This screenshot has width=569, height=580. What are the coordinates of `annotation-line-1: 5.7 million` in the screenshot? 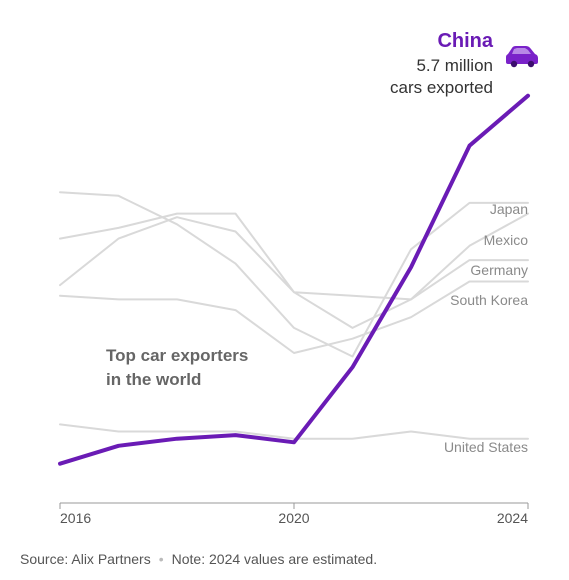 It's located at (454, 65).